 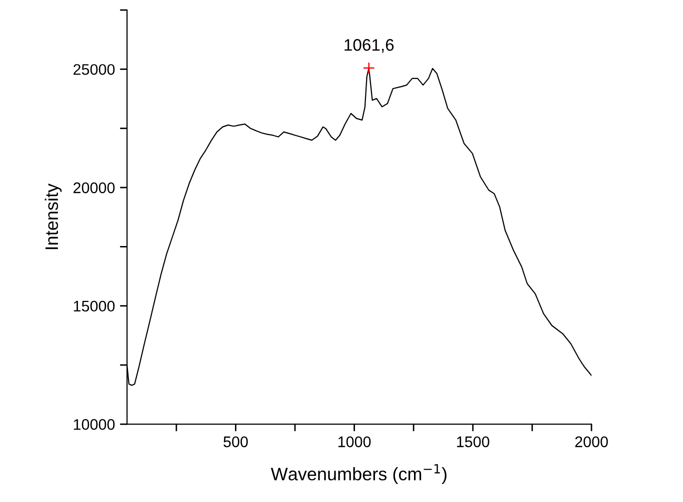 I want to click on annotation: 1061,6, so click(x=369, y=46).